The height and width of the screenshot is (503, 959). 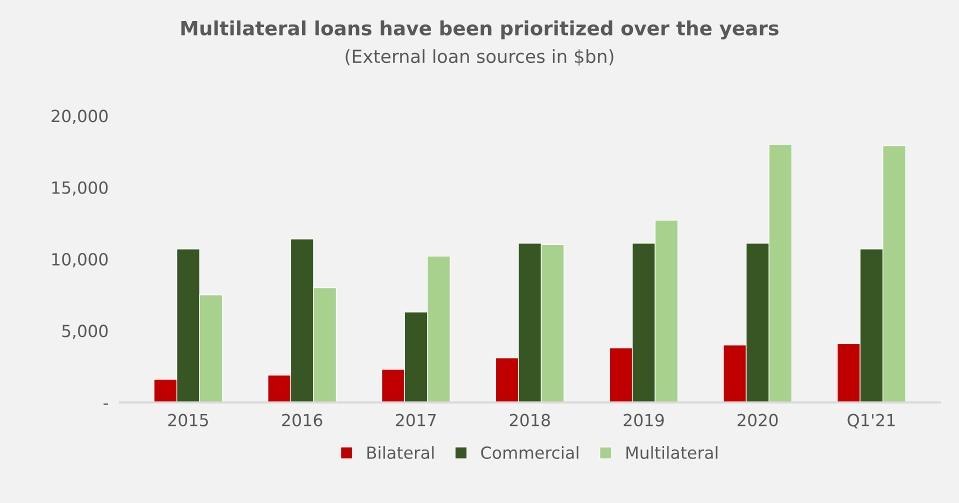 I want to click on y-tick-label: 5,000, so click(x=85, y=331).